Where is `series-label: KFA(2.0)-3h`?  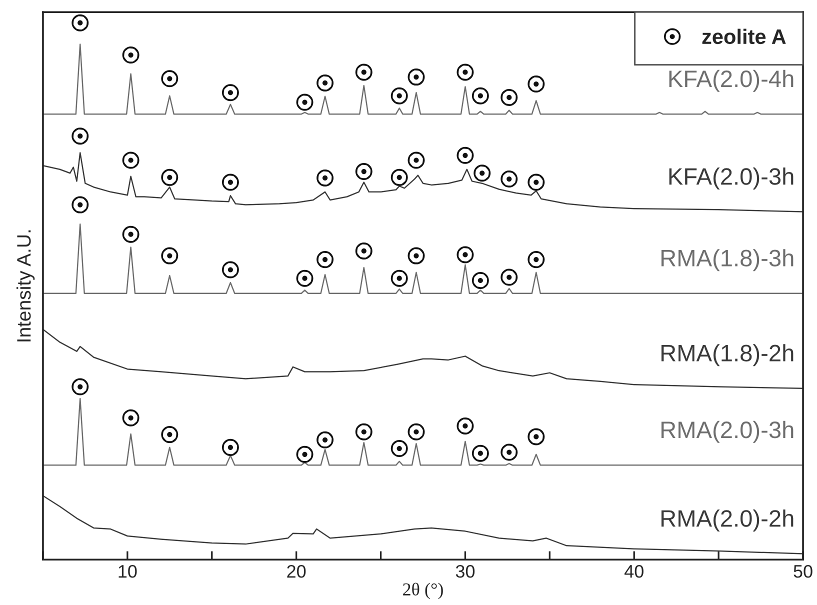 series-label: KFA(2.0)-3h is located at coordinates (731, 179).